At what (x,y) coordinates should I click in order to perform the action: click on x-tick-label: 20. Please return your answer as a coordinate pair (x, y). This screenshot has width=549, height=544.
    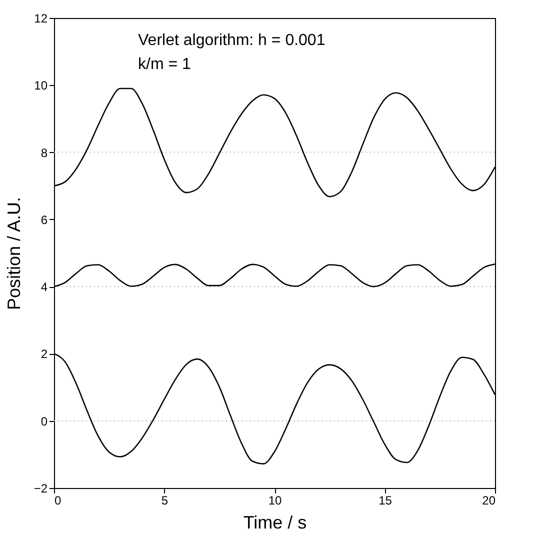
    Looking at the image, I should click on (489, 501).